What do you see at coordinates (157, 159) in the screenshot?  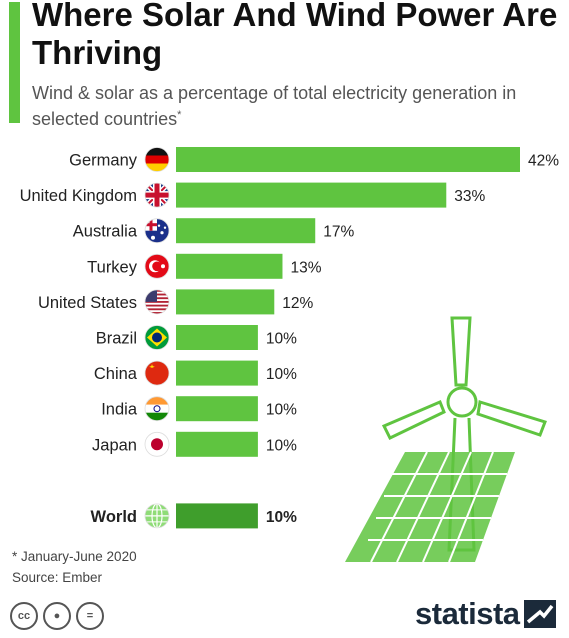 I see `germany-flag-icon` at bounding box center [157, 159].